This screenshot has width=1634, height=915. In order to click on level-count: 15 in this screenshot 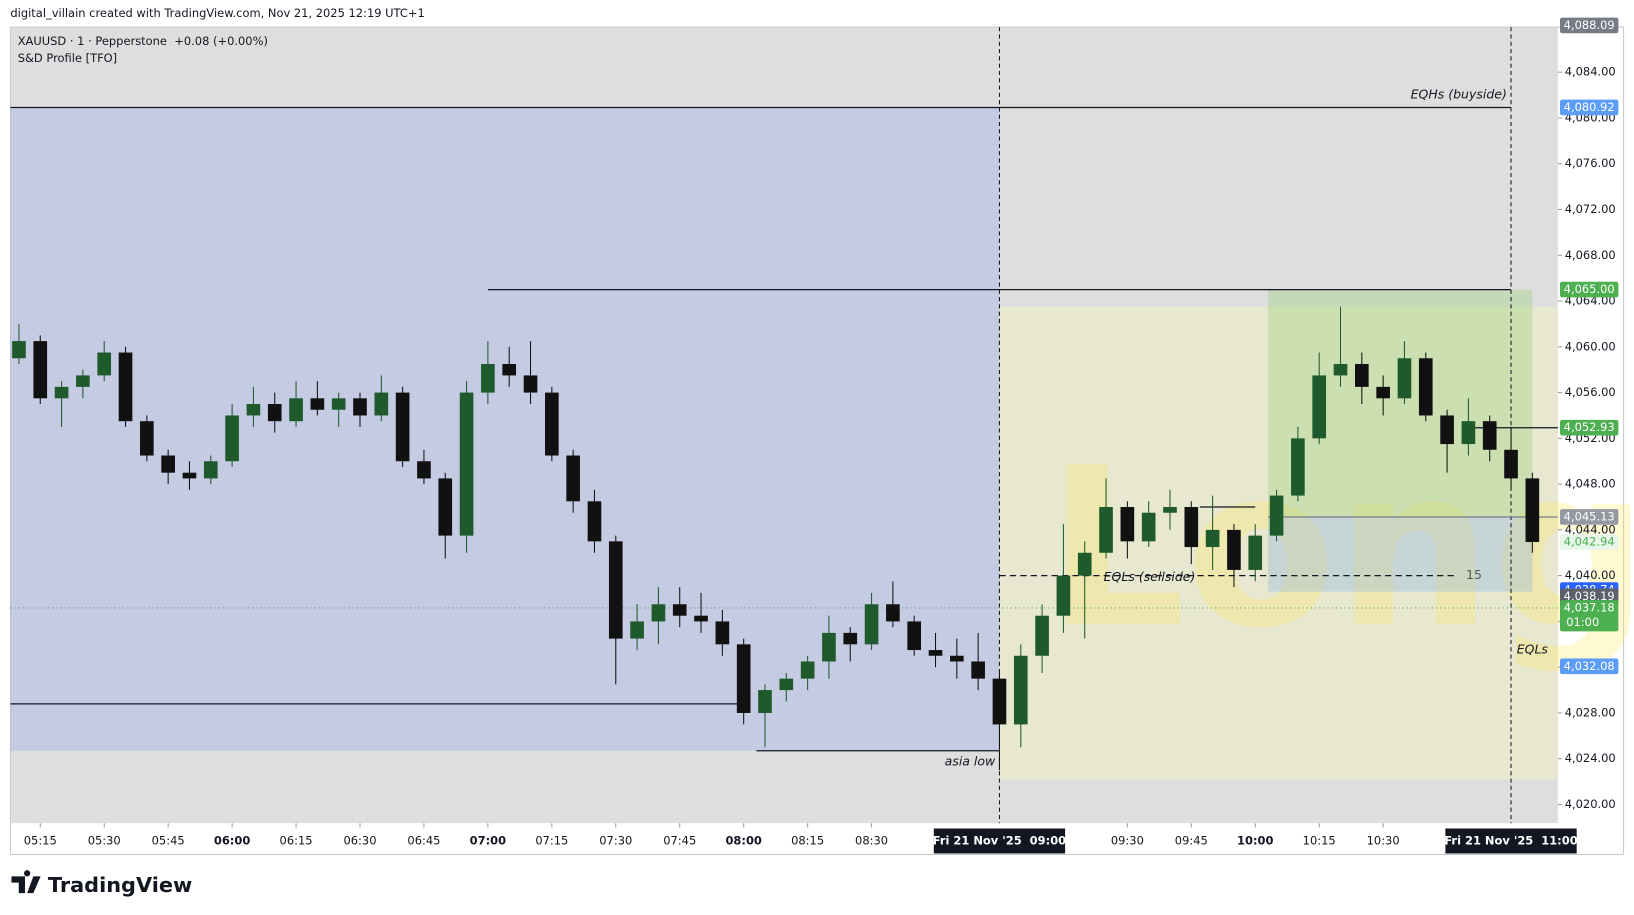, I will do `click(1474, 574)`.